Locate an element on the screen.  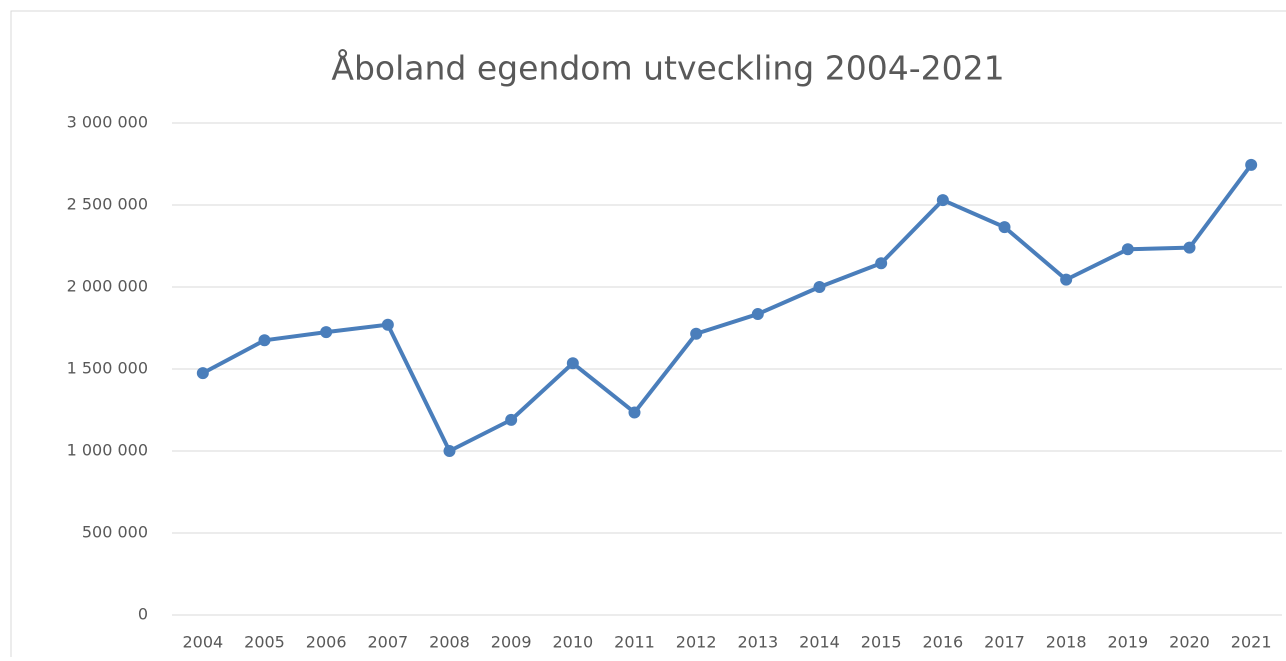
chart-title: Åboland egendom utveckling 2004-2021 is located at coordinates (667, 68).